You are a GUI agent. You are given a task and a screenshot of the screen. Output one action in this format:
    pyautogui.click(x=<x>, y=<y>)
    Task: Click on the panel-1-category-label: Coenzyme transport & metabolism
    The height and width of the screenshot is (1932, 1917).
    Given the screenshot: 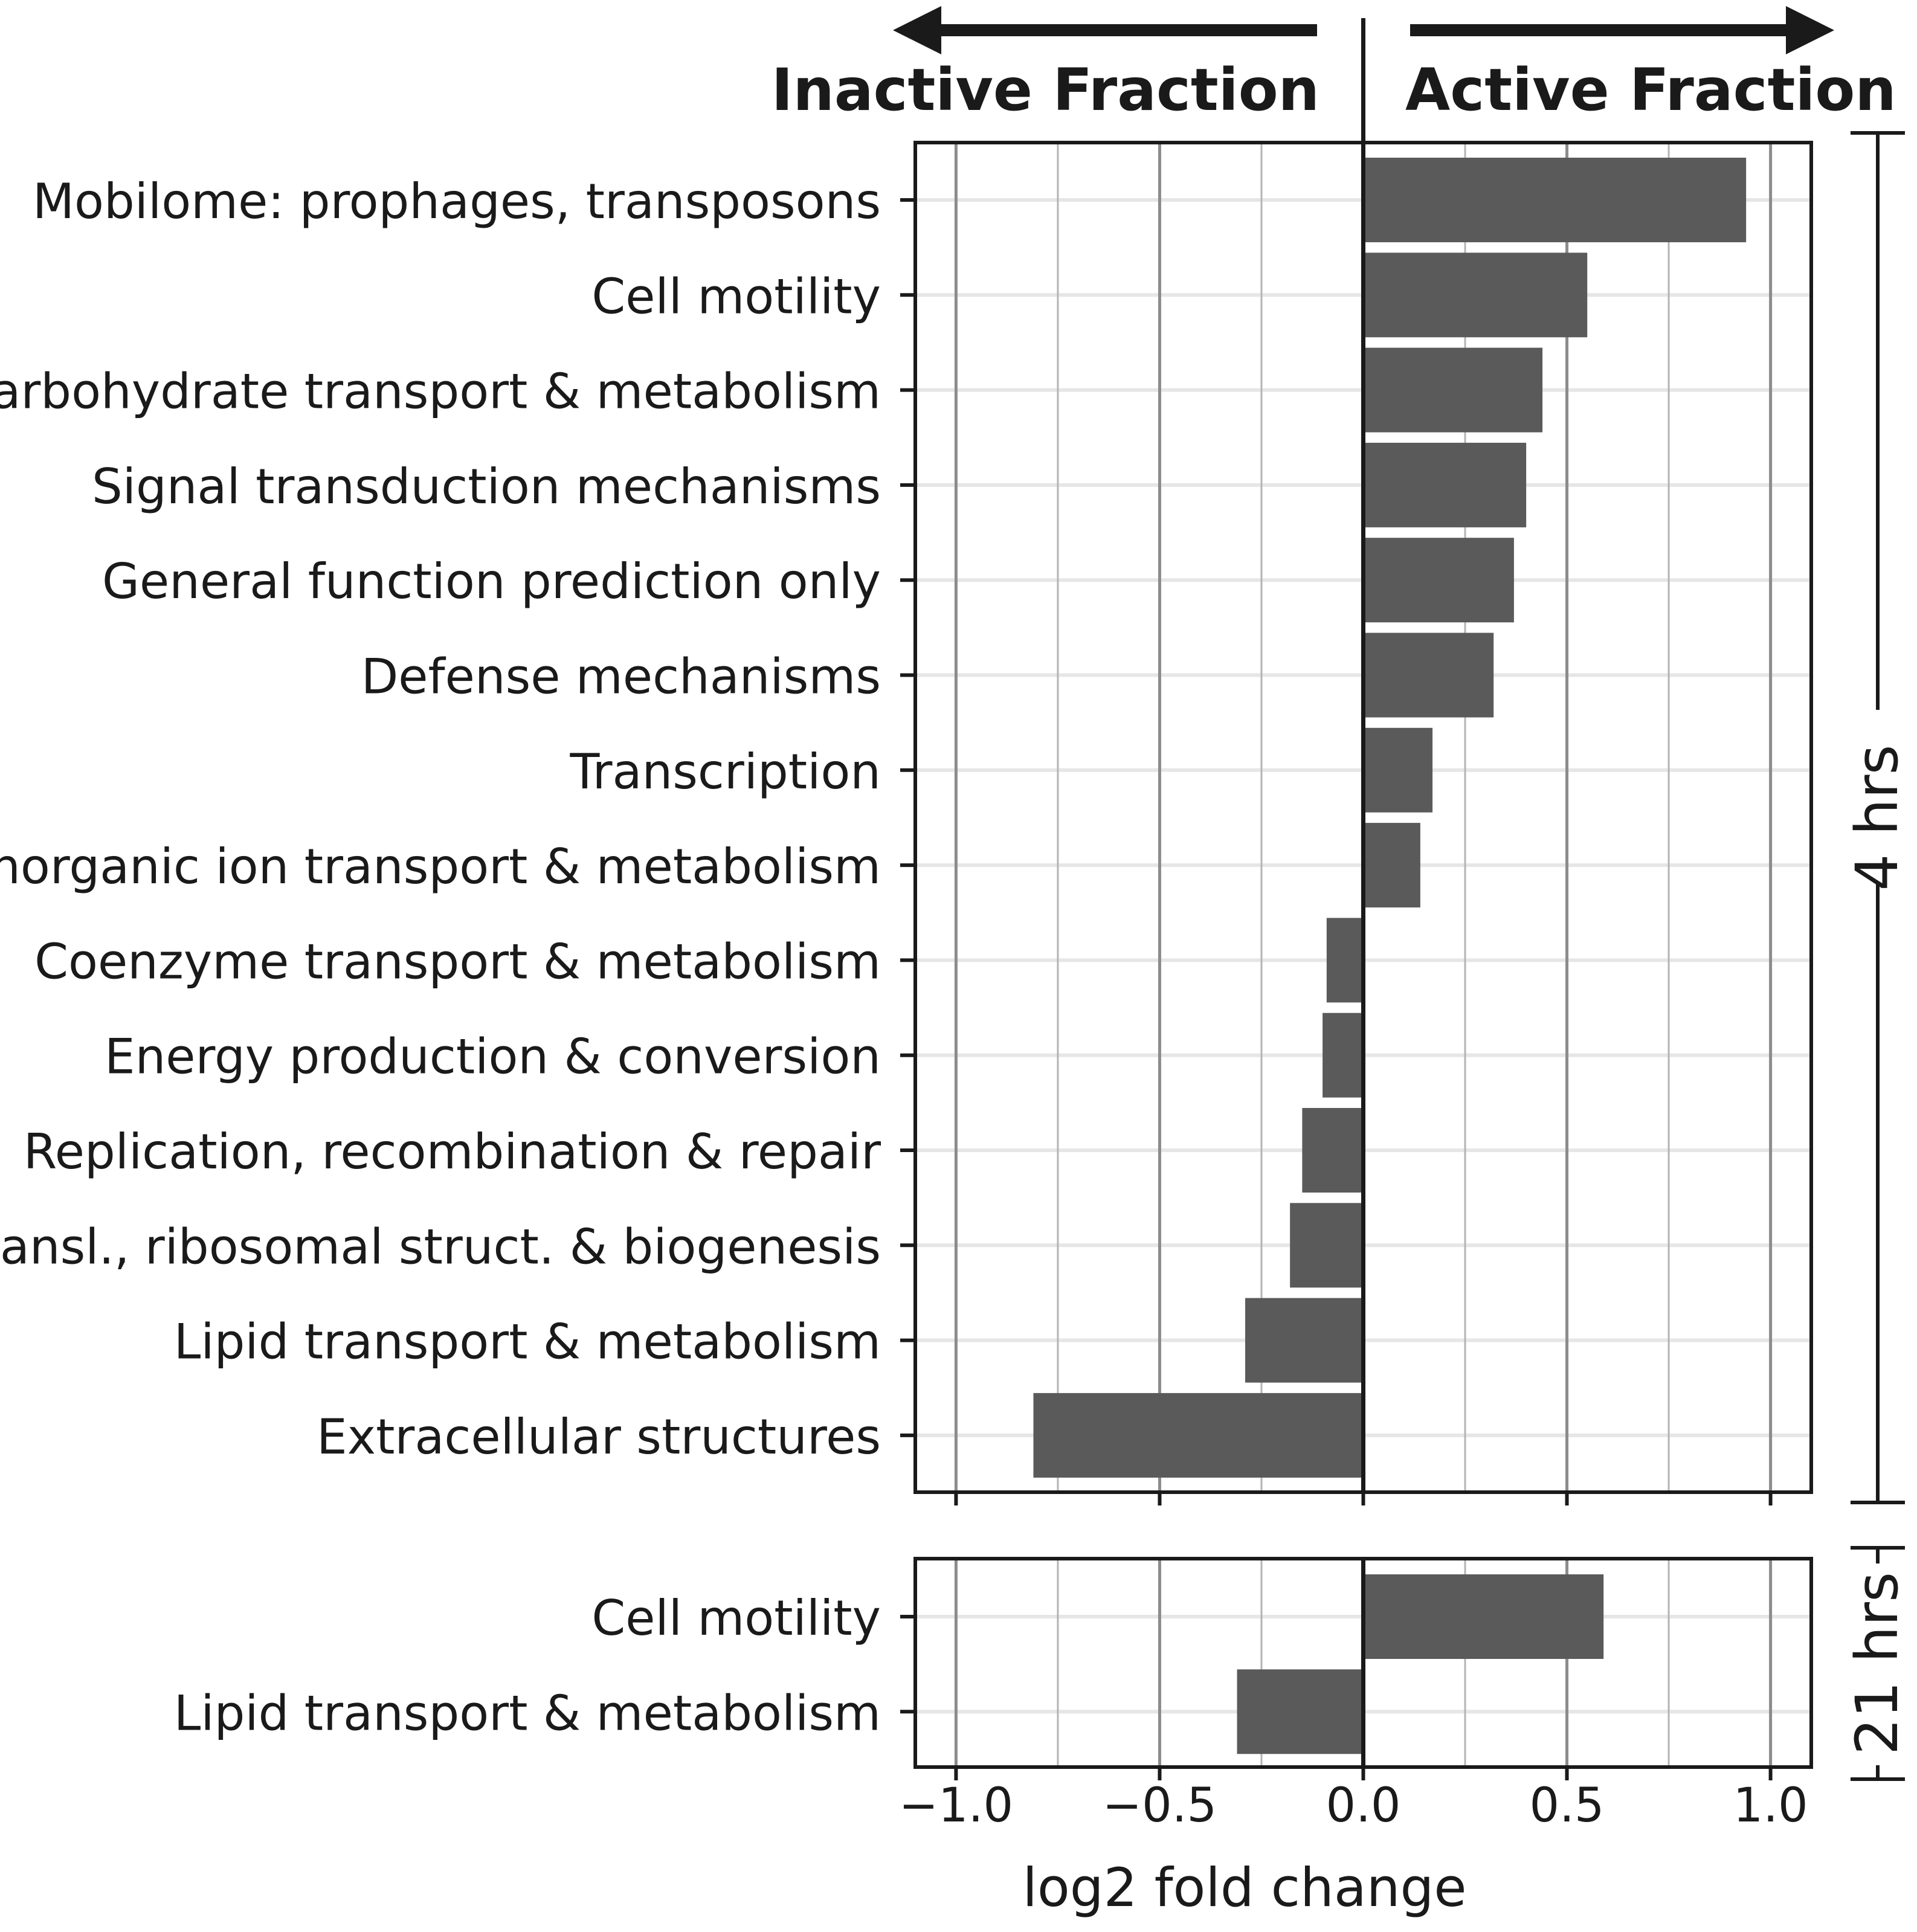 What is the action you would take?
    pyautogui.click(x=457, y=961)
    